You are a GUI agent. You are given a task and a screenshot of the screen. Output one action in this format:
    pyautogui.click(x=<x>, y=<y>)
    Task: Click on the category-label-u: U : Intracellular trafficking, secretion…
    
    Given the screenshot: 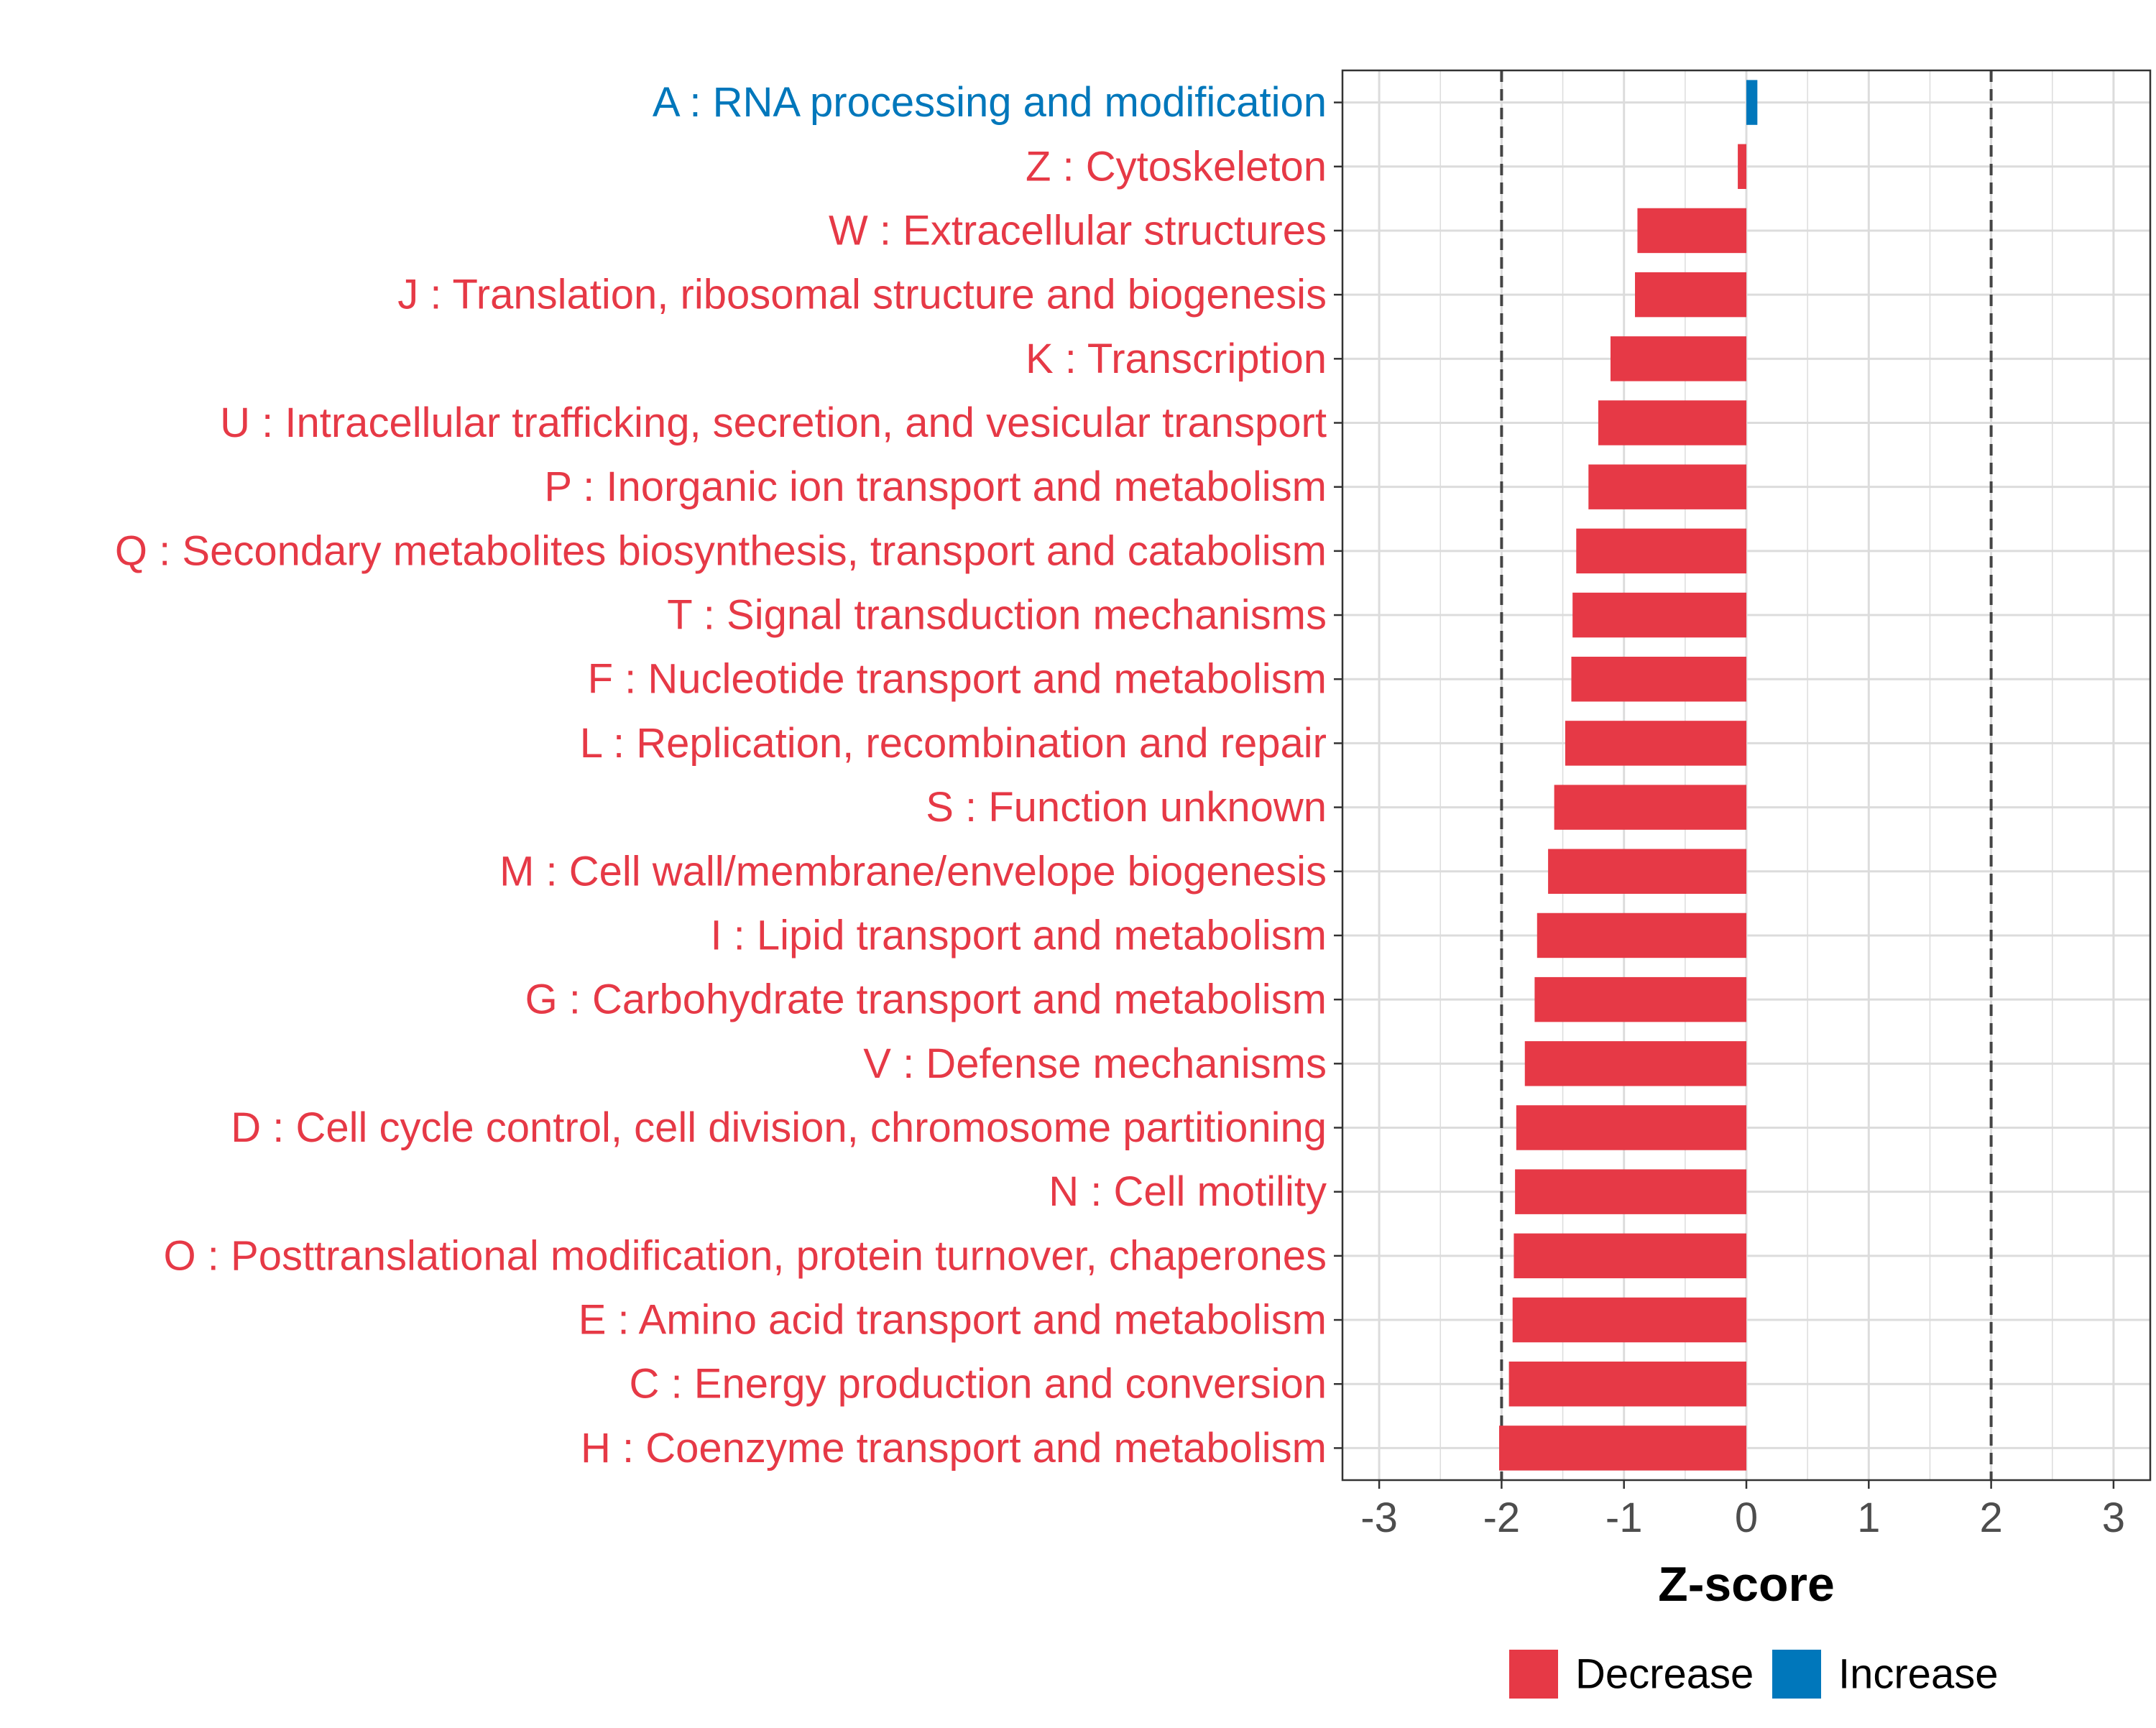 What is the action you would take?
    pyautogui.click(x=774, y=423)
    